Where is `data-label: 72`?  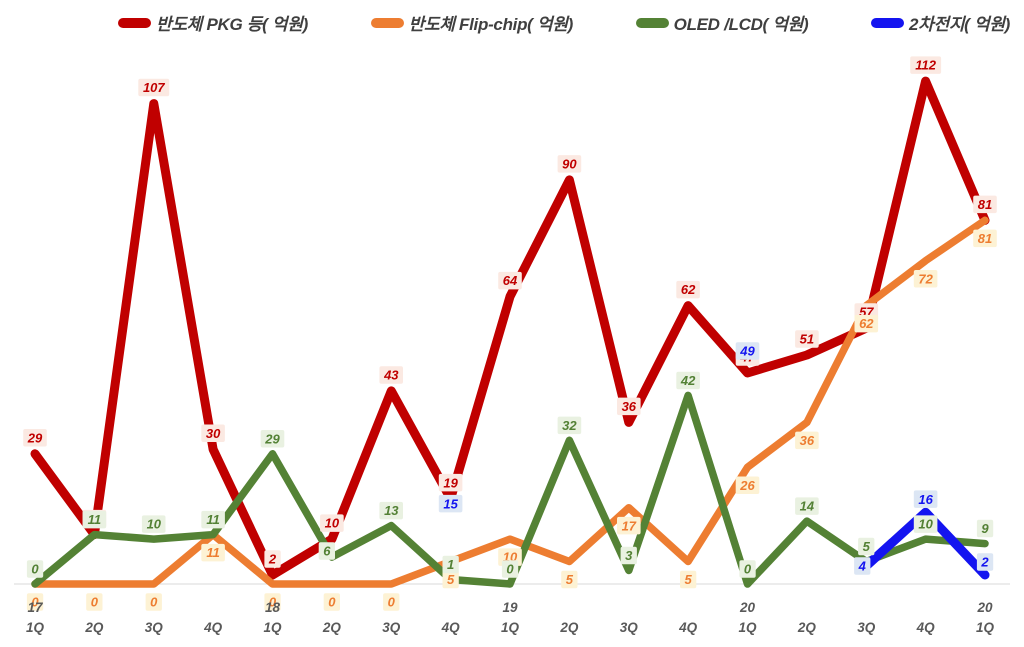 data-label: 72 is located at coordinates (925, 279).